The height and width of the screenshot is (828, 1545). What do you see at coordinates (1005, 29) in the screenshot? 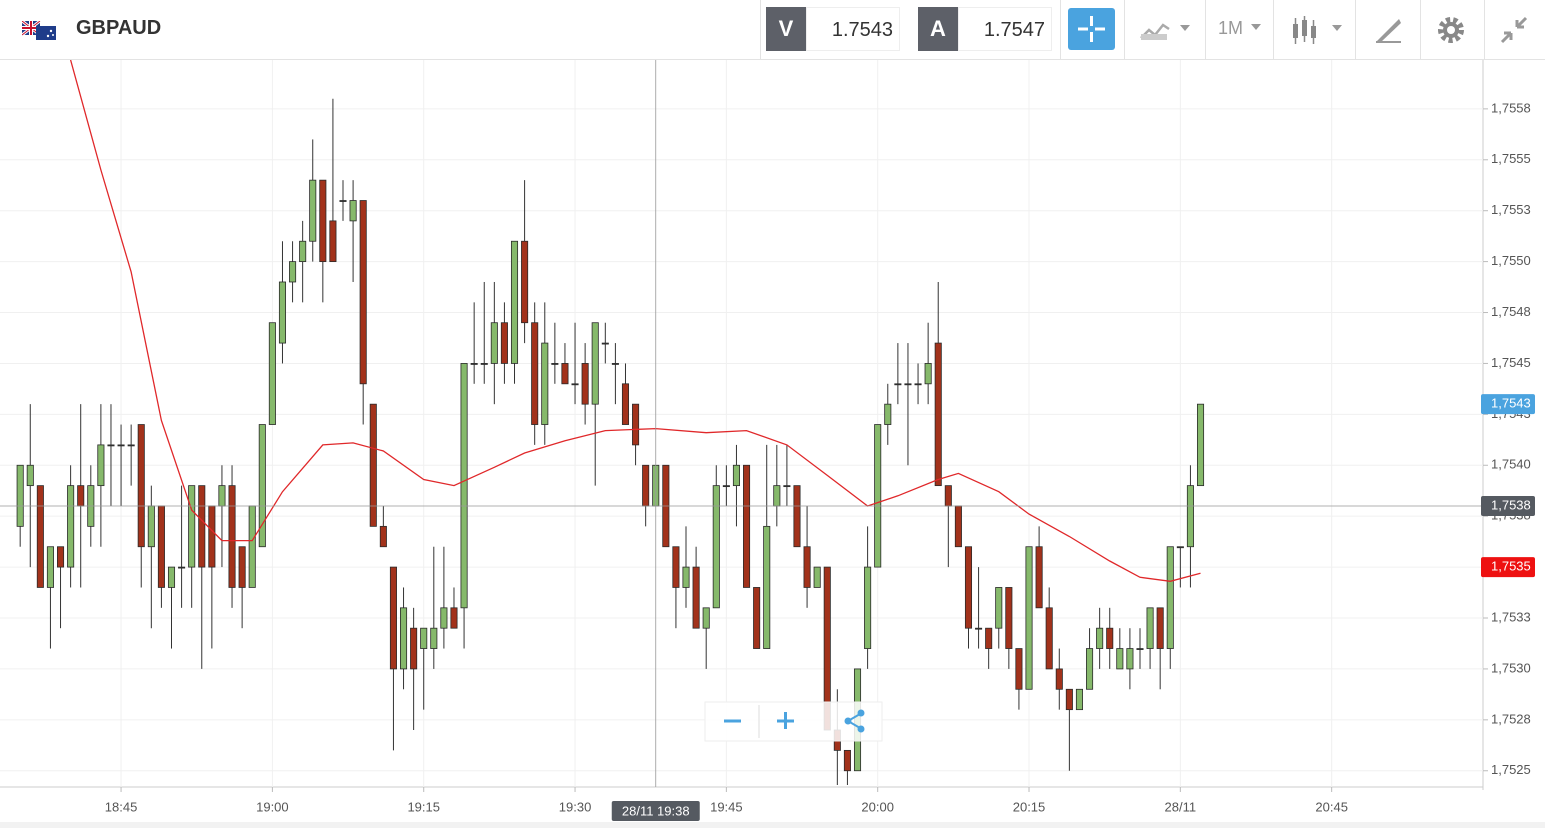
I see `ask-price: 1.7547` at bounding box center [1005, 29].